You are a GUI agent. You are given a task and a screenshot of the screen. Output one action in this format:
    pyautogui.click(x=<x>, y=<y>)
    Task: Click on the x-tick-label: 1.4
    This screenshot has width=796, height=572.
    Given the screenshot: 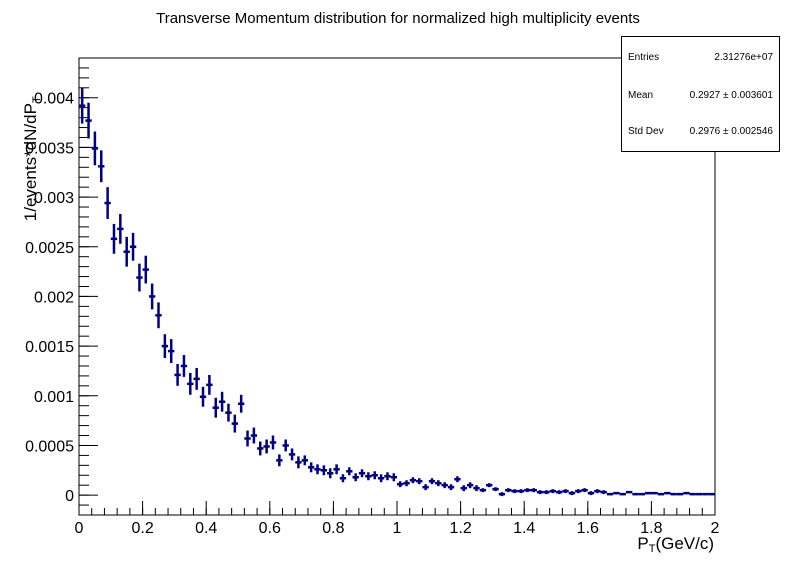 What is the action you would take?
    pyautogui.click(x=524, y=528)
    